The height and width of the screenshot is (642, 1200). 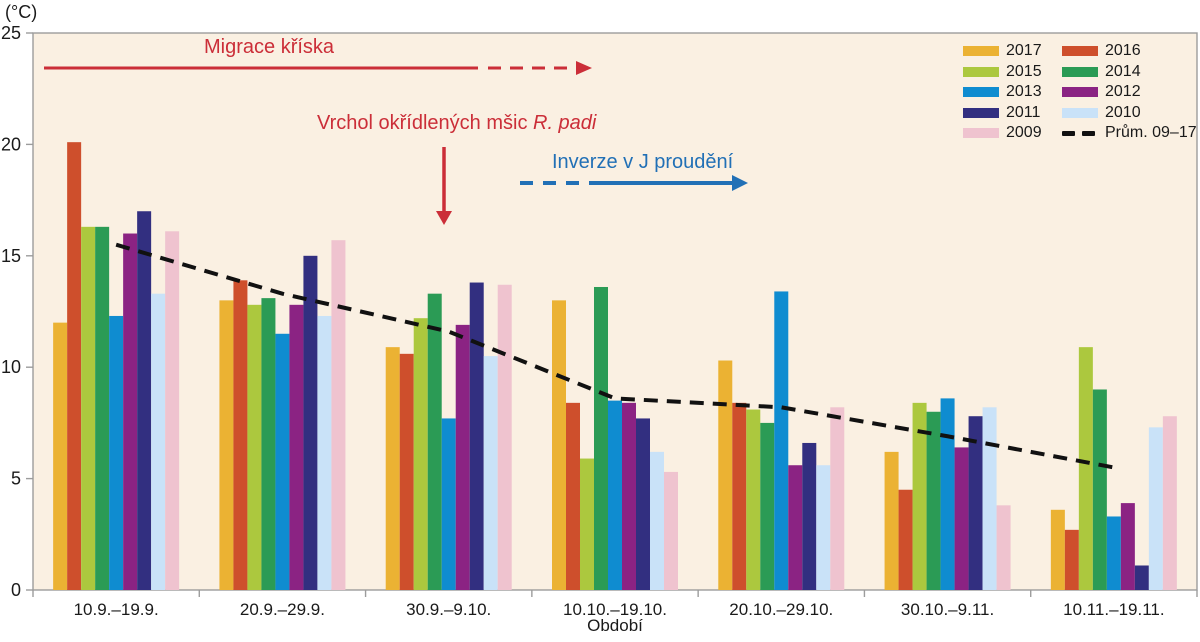 I want to click on legend-item-2014: 2014, so click(x=1129, y=72).